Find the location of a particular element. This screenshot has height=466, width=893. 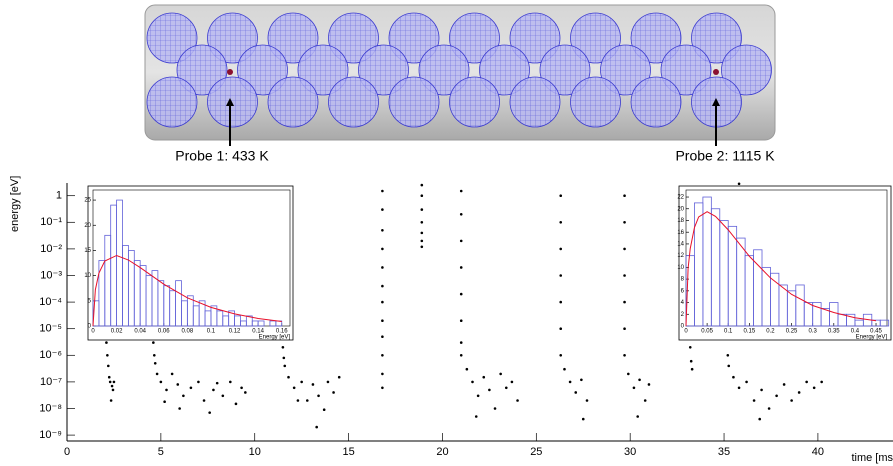

y-tick-label: 6 is located at coordinates (683, 291).